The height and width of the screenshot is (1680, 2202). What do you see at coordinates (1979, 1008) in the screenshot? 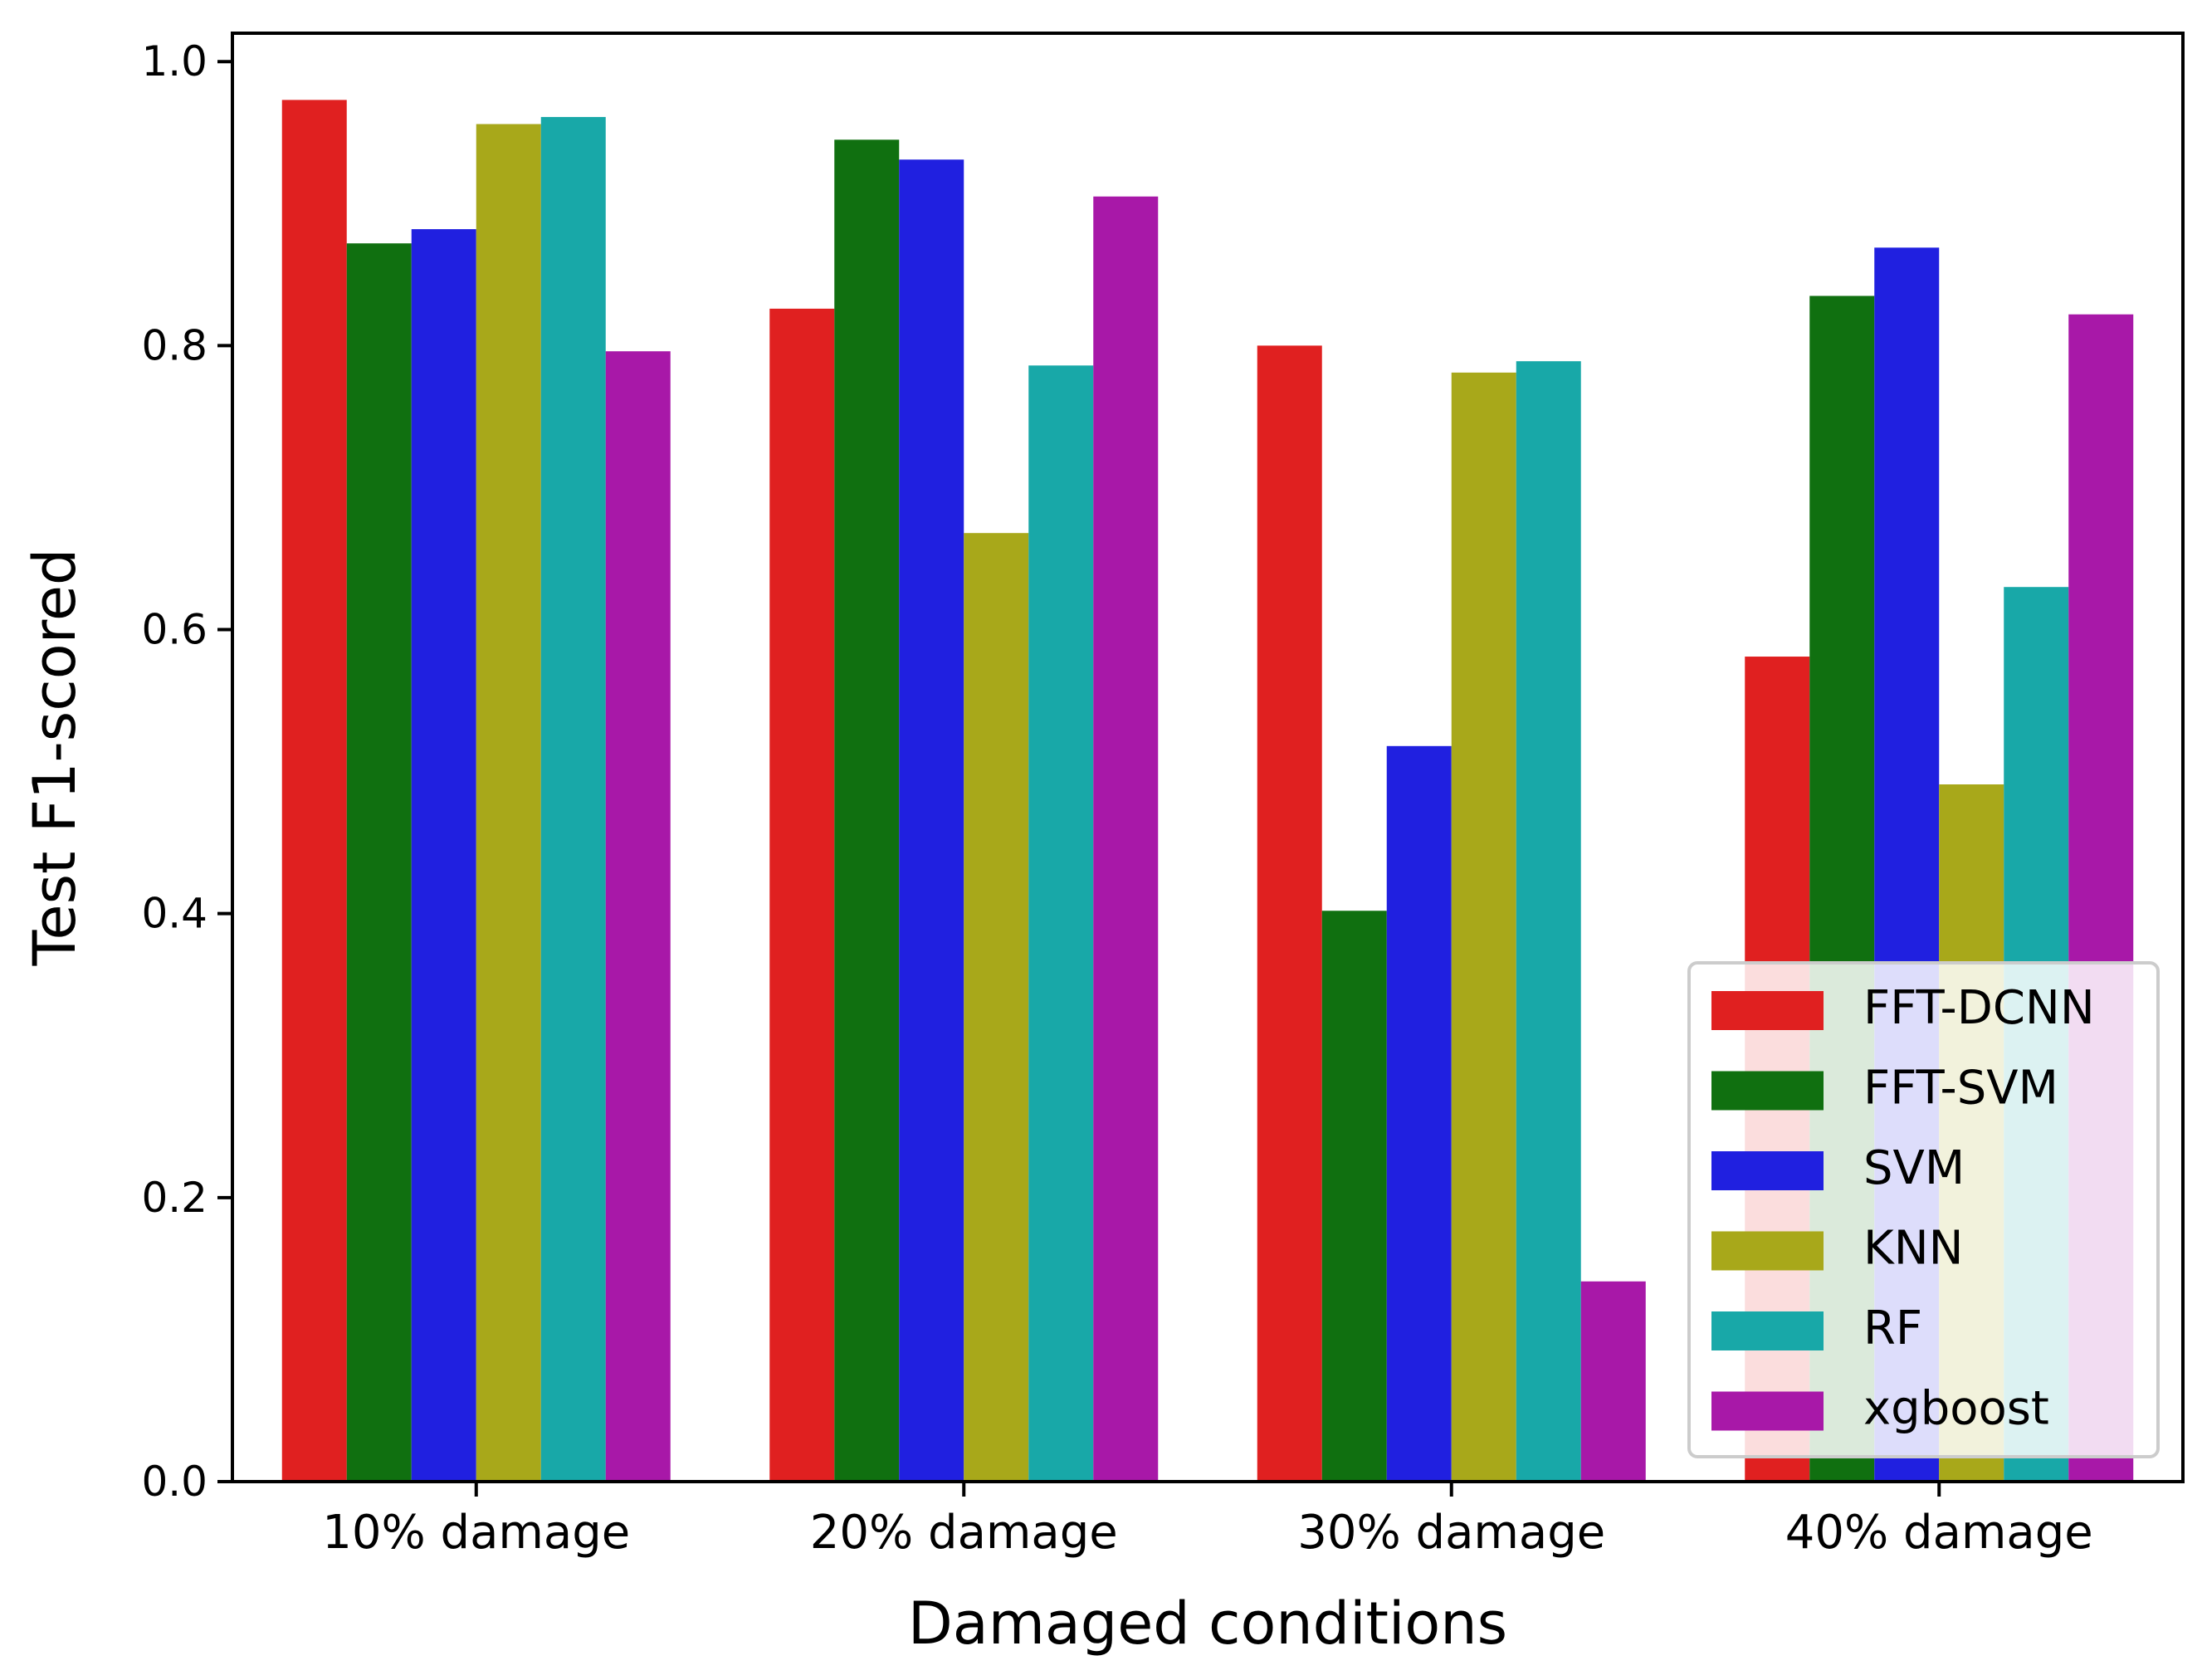
I see `legend-label-fft-dcnn: FFT-DCNN` at bounding box center [1979, 1008].